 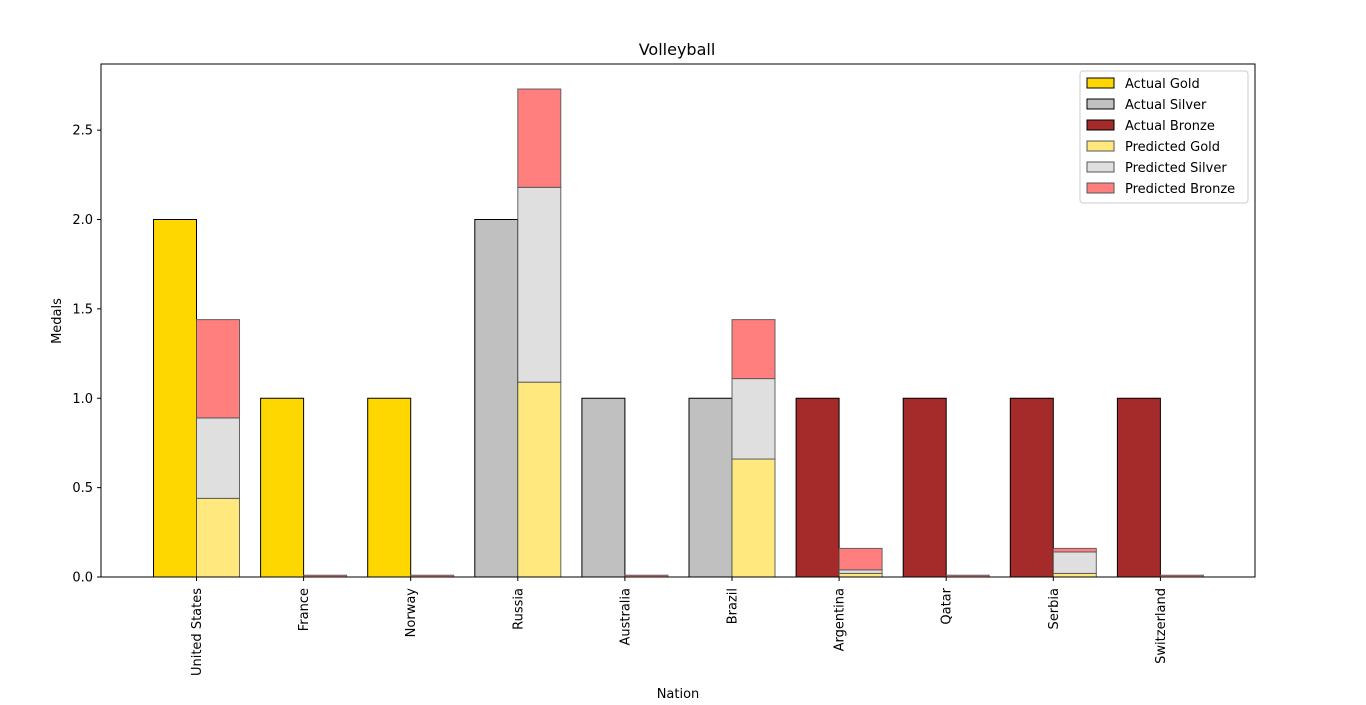 I want to click on y-axis-label: Medals, so click(x=57, y=321).